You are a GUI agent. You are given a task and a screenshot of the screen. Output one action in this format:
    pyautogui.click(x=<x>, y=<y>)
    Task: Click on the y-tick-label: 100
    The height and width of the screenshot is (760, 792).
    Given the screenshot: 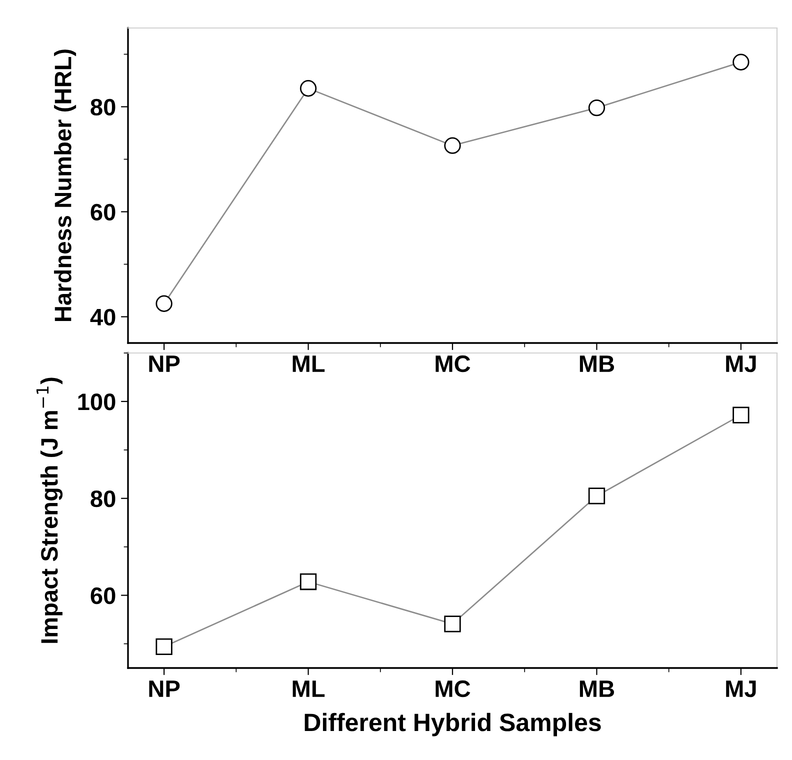 What is the action you would take?
    pyautogui.click(x=97, y=402)
    